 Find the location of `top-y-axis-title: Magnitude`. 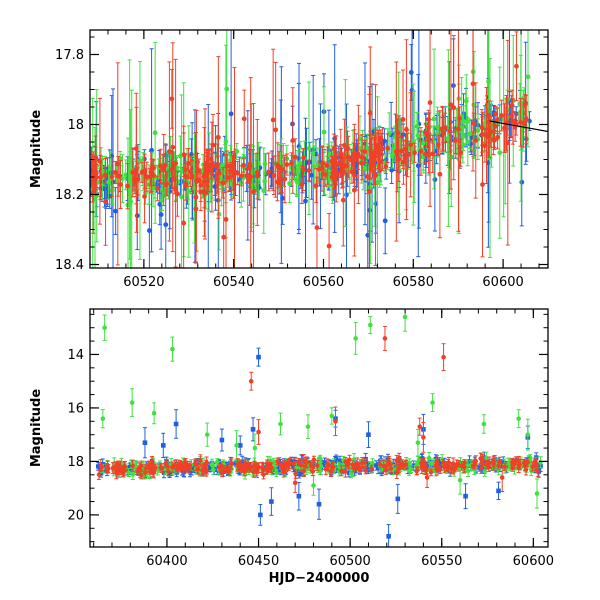

top-y-axis-title: Magnitude is located at coordinates (36, 149).